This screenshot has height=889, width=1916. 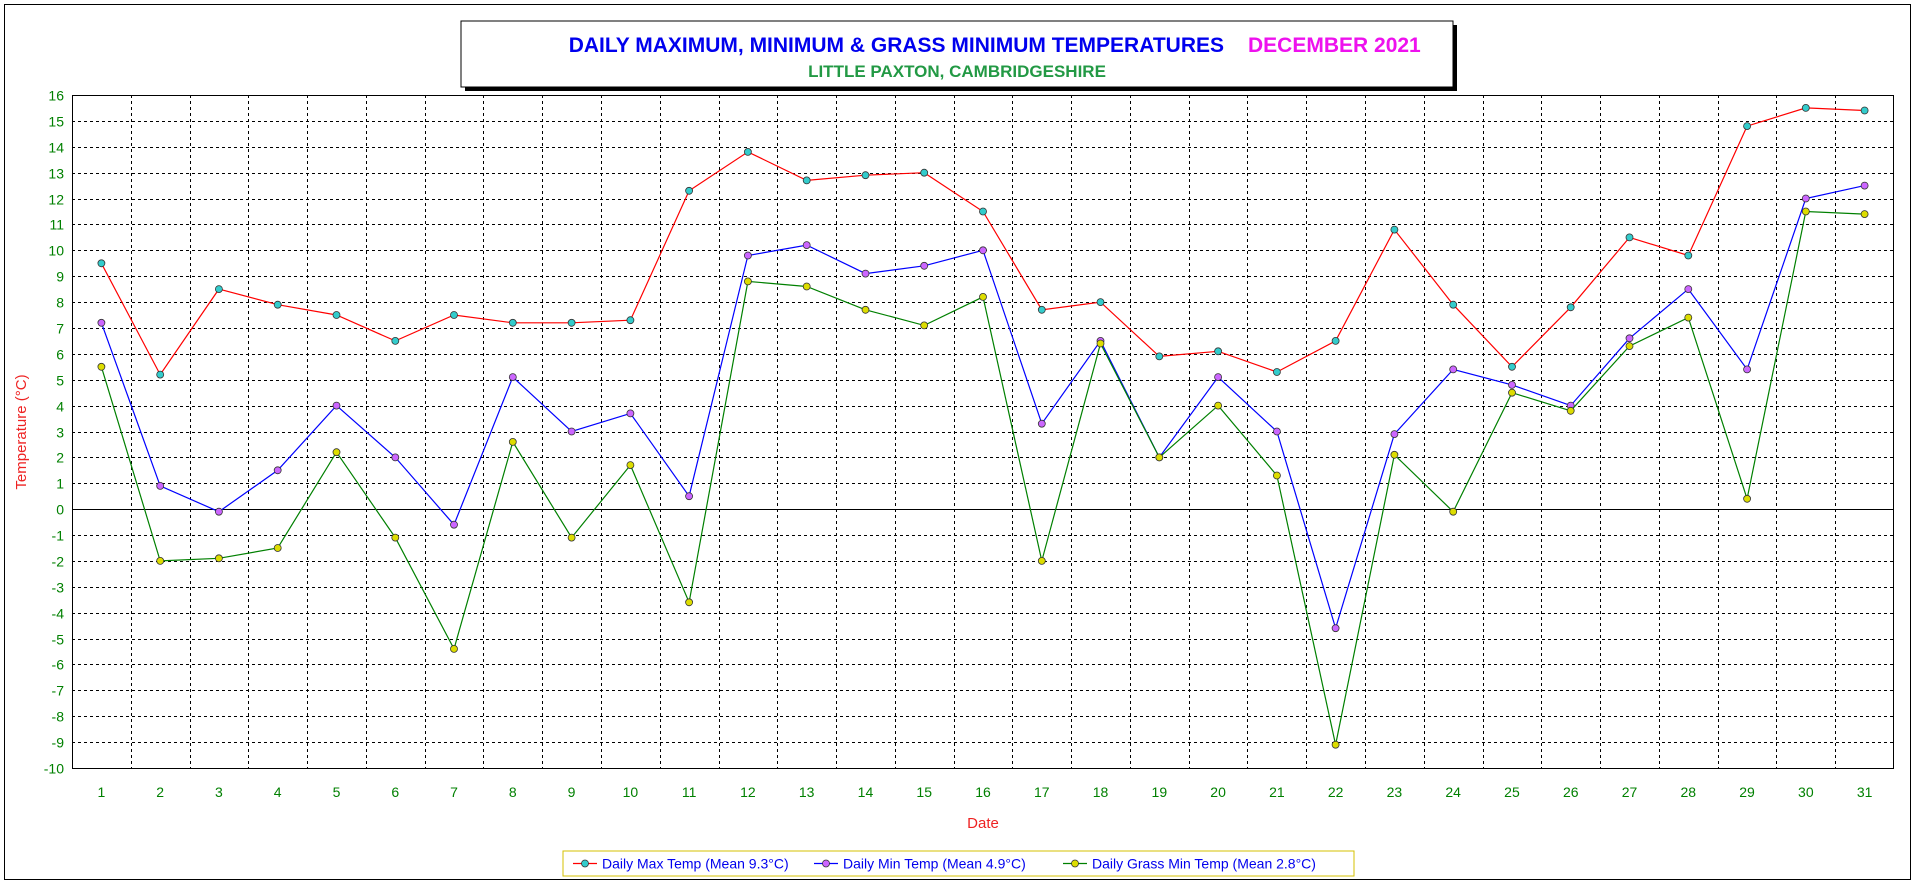 What do you see at coordinates (1512, 792) in the screenshot?
I see `x-tick-label: 25` at bounding box center [1512, 792].